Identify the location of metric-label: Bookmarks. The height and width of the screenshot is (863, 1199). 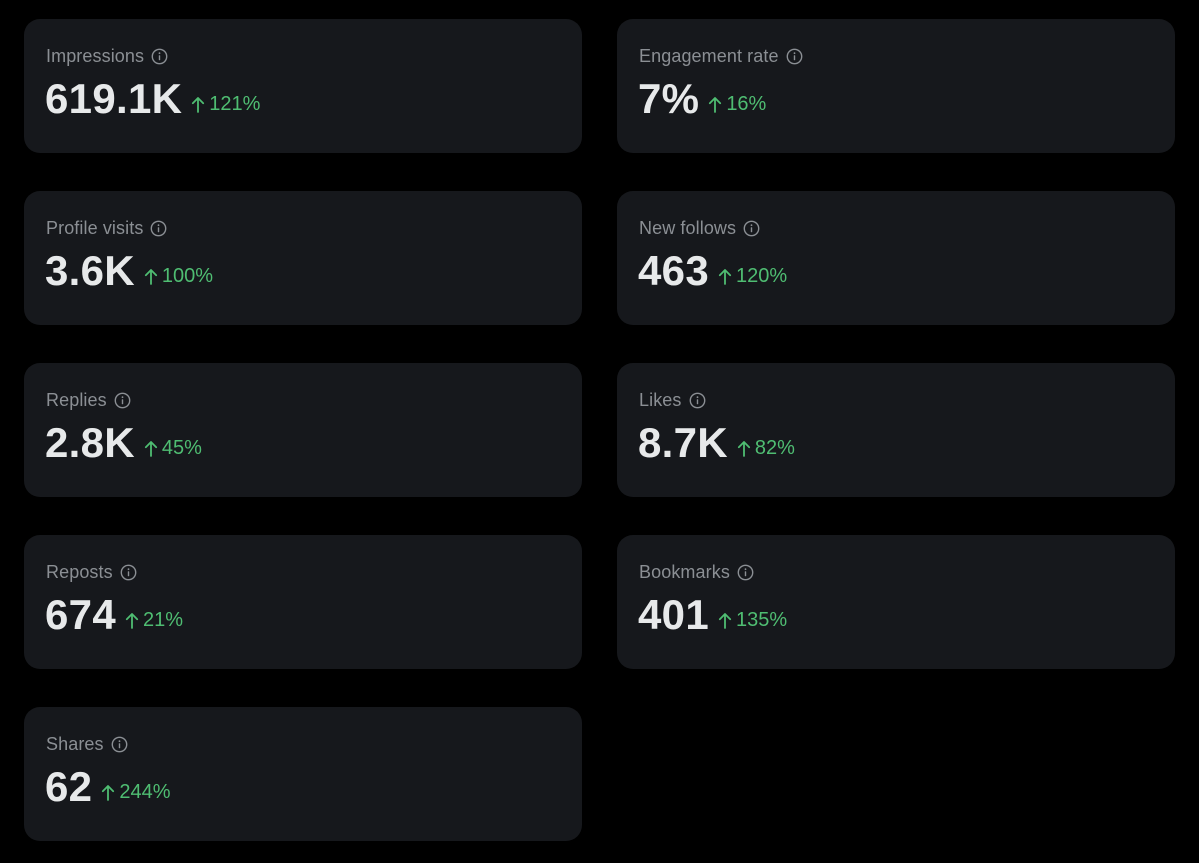
(684, 571).